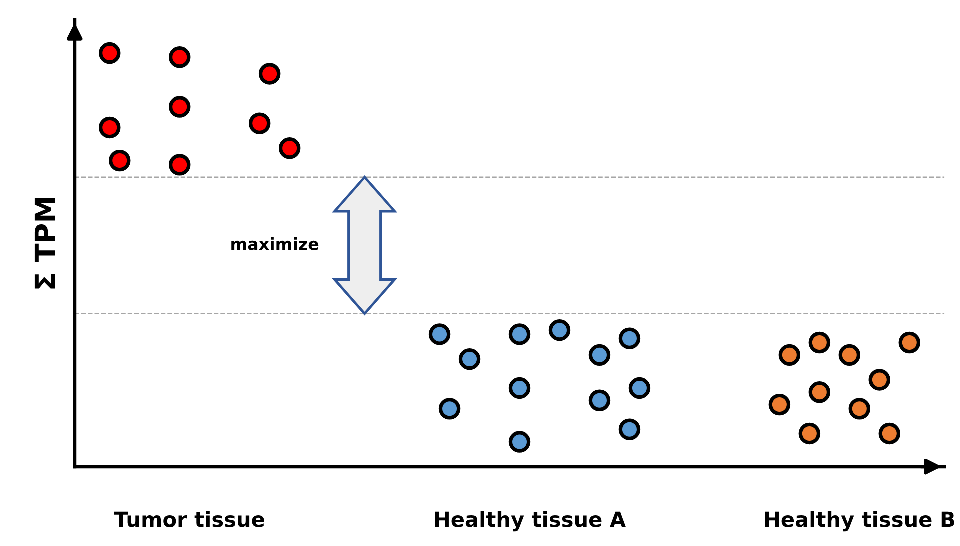 This screenshot has width=960, height=546. Describe the element at coordinates (275, 244) in the screenshot. I see `annotation: maximize` at that location.